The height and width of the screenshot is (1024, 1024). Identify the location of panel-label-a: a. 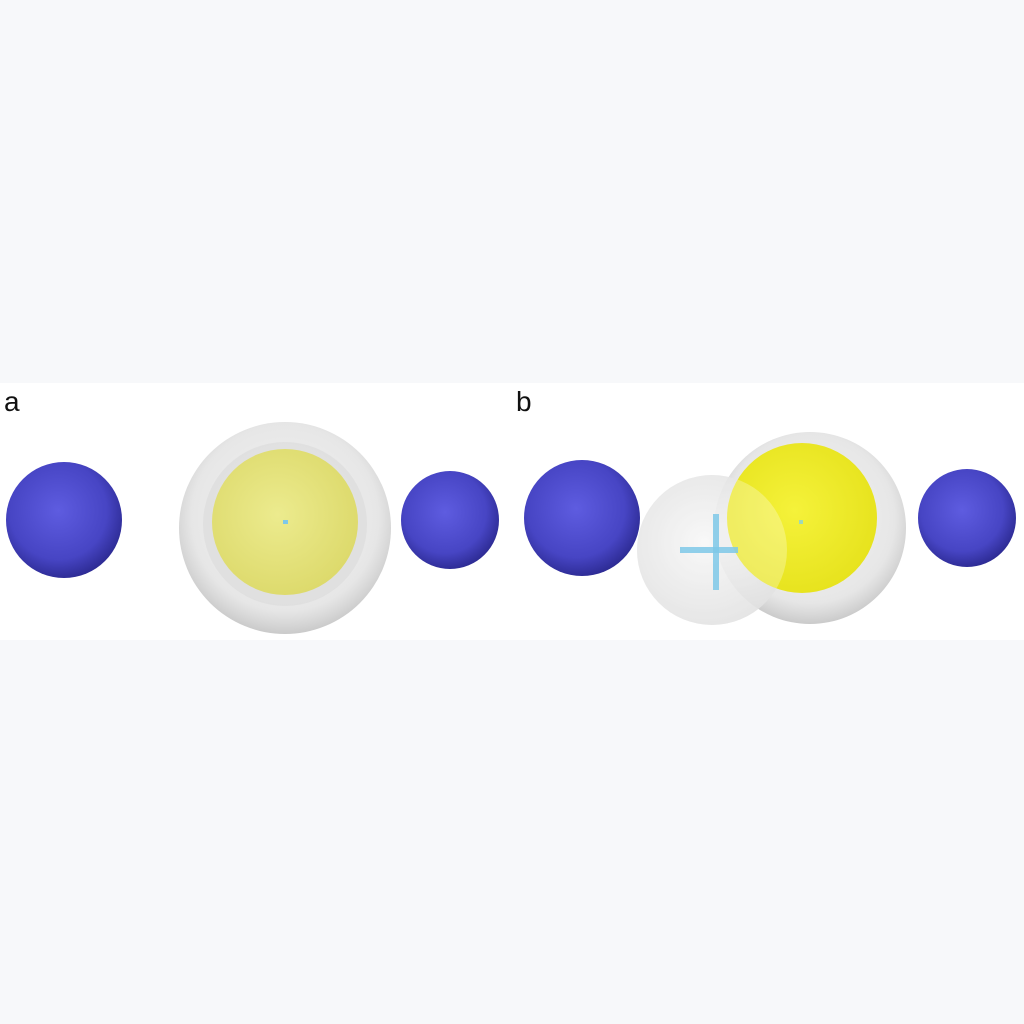
(12, 401).